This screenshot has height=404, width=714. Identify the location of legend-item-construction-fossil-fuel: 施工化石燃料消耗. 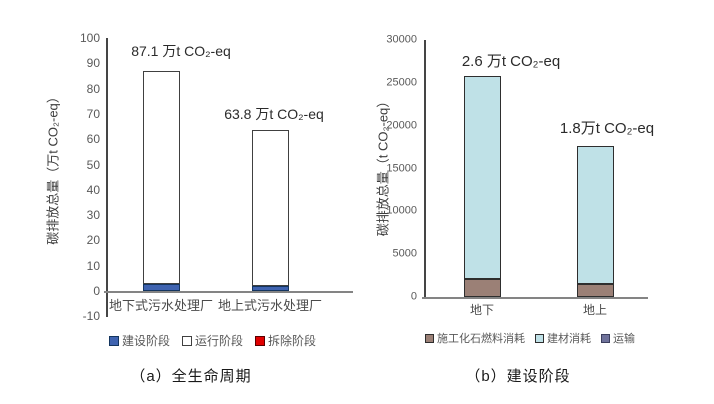
(475, 338).